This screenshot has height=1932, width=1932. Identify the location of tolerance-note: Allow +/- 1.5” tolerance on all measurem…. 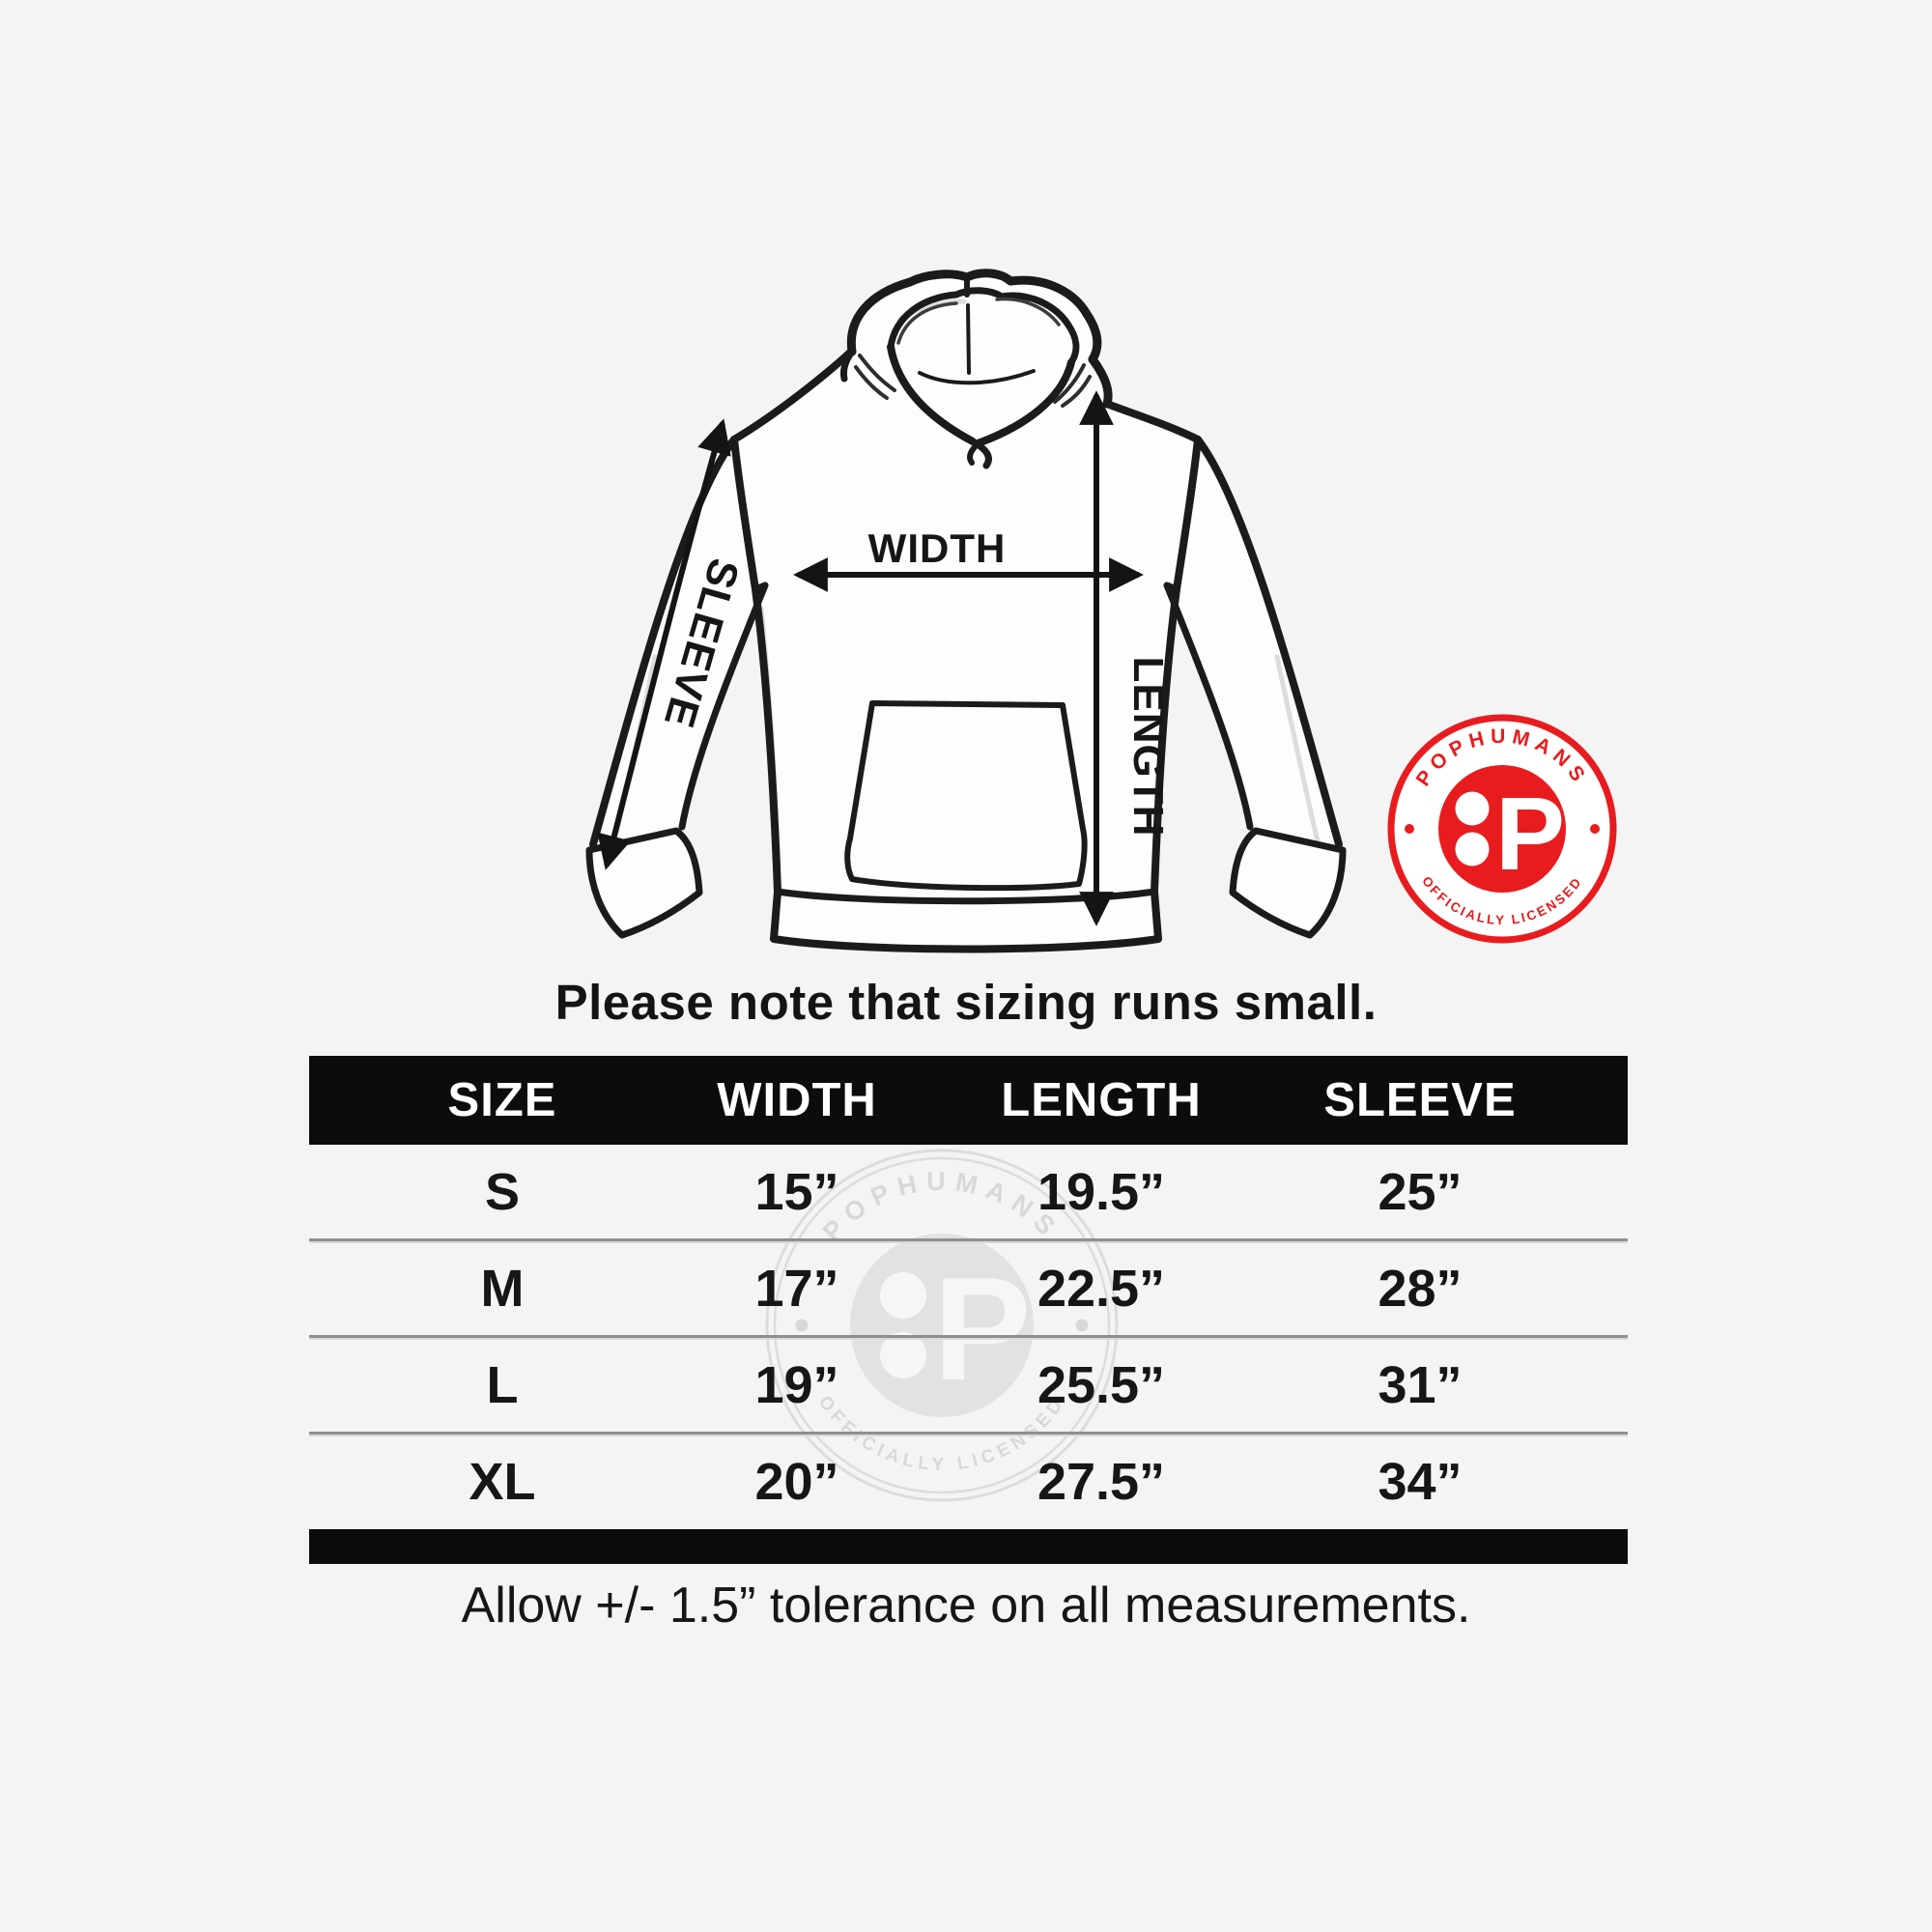
(966, 1605).